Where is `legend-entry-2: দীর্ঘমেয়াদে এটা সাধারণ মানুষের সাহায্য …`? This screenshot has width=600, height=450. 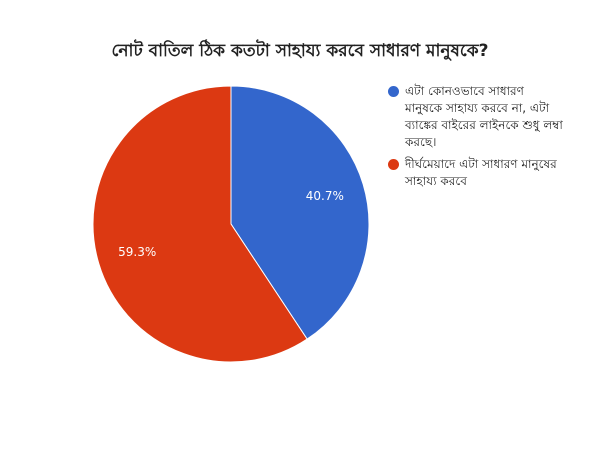 legend-entry-2: দীর্ঘমেয়াদে এটা সাধারণ মানুষের সাহায্য … is located at coordinates (475, 173).